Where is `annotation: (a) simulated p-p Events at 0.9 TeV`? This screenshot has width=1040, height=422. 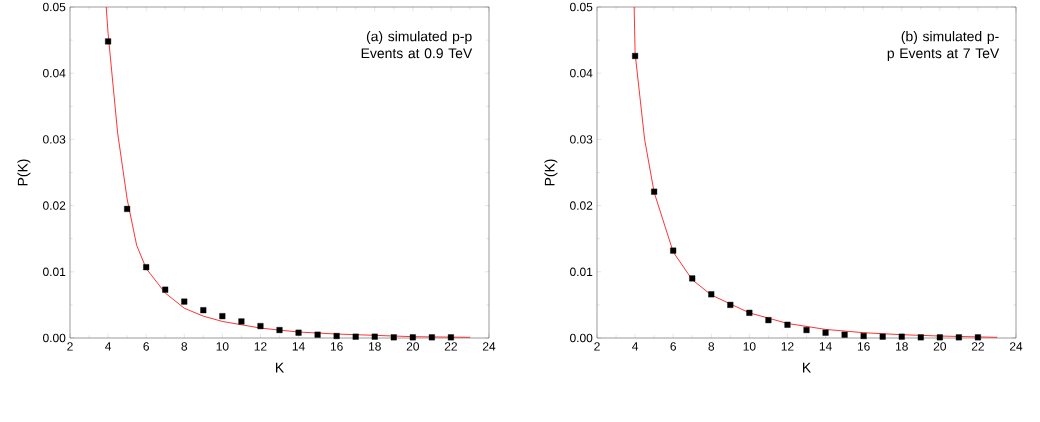 annotation: (a) simulated p-p Events at 0.9 TeV is located at coordinates (417, 45).